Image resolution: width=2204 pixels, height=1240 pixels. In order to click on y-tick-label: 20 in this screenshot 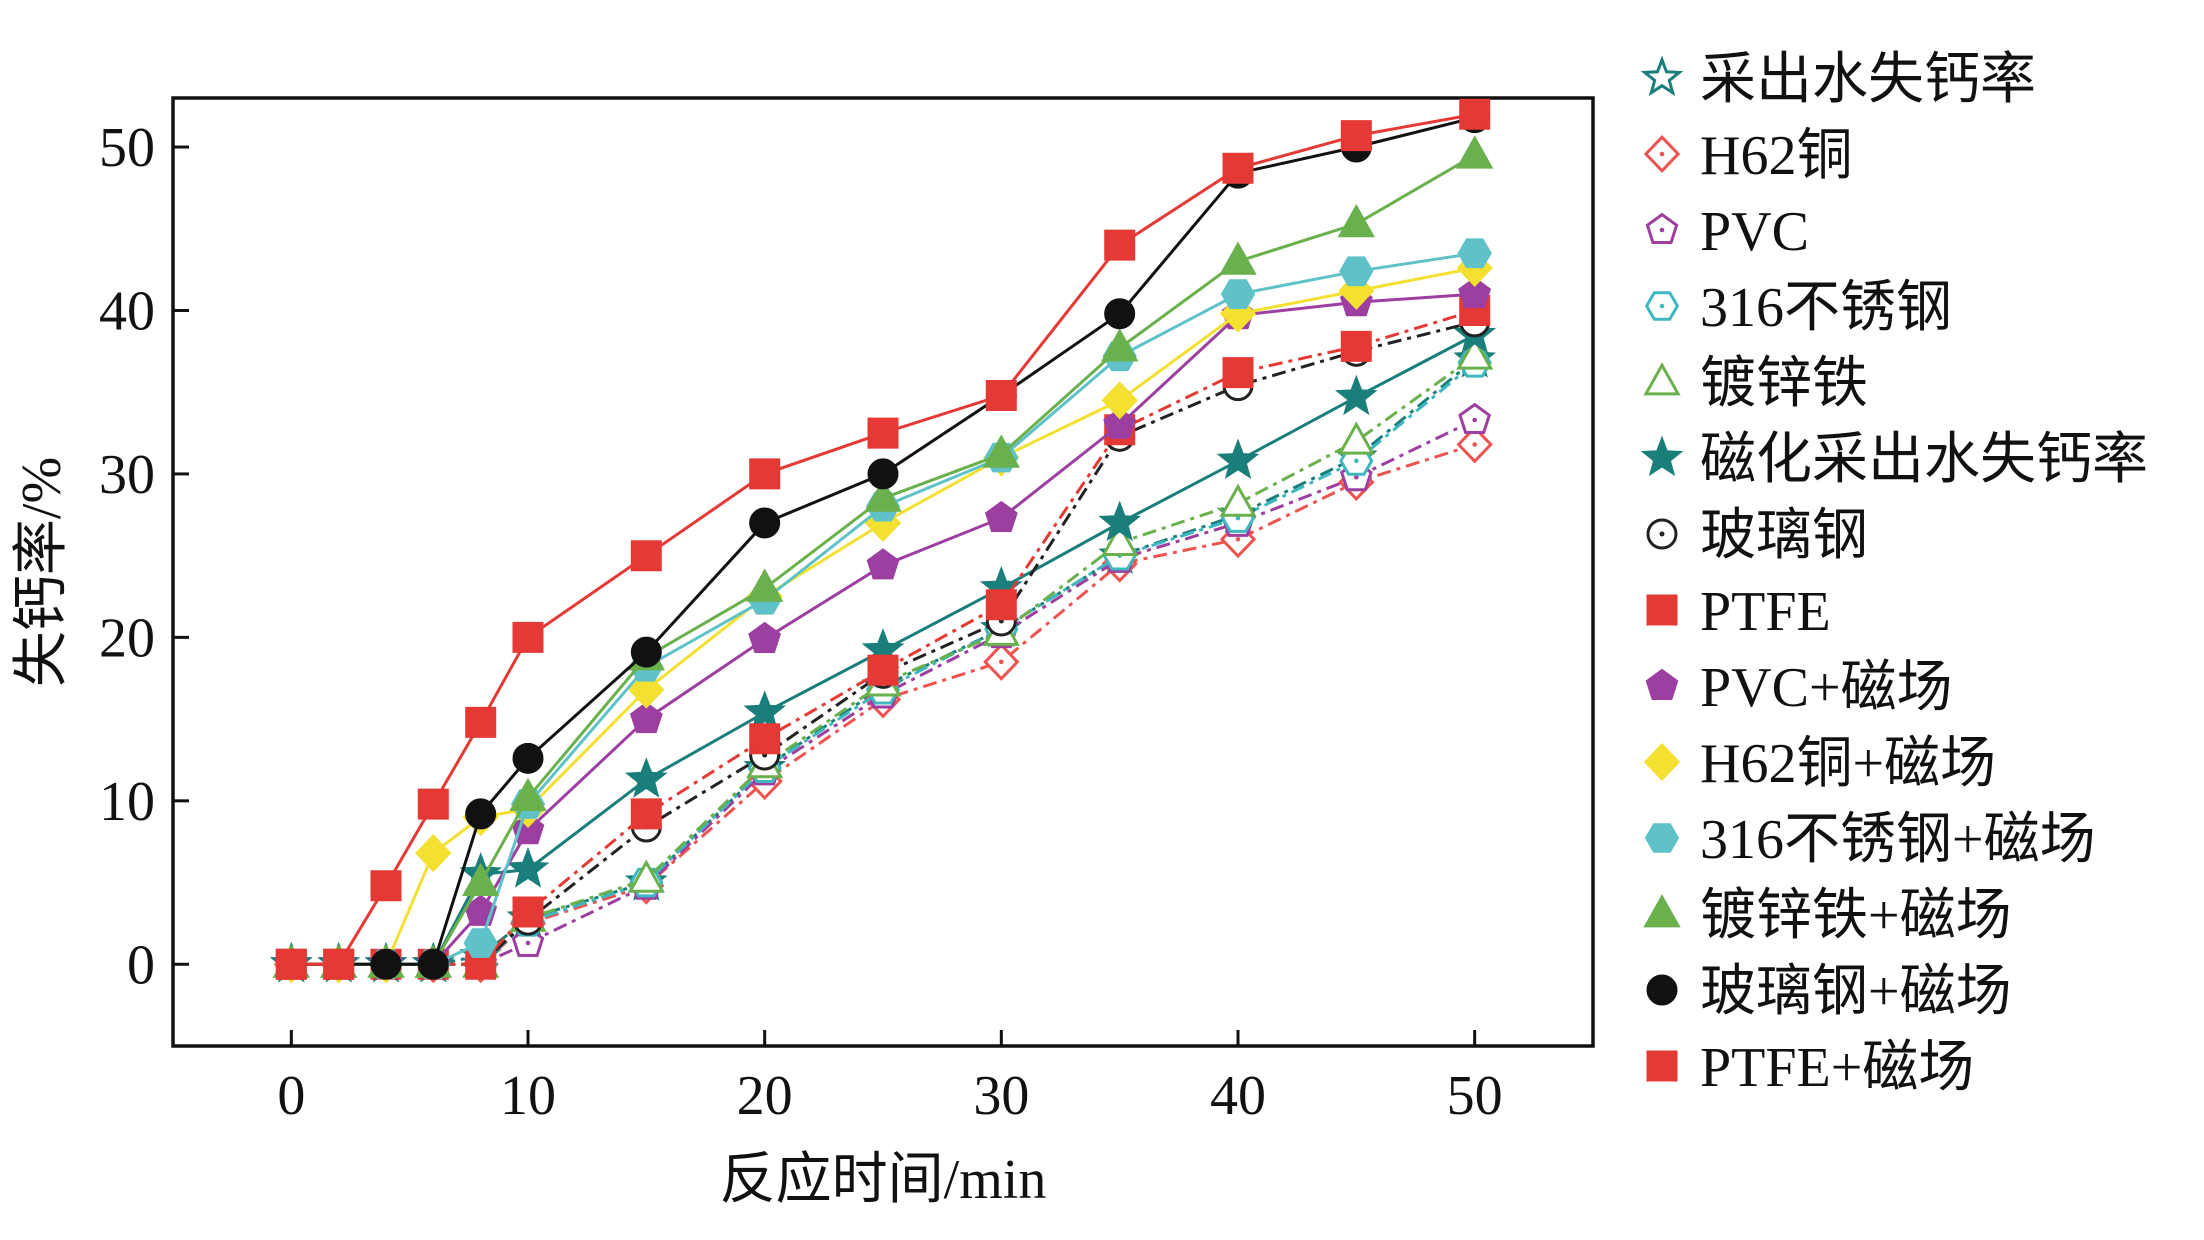, I will do `click(127, 638)`.